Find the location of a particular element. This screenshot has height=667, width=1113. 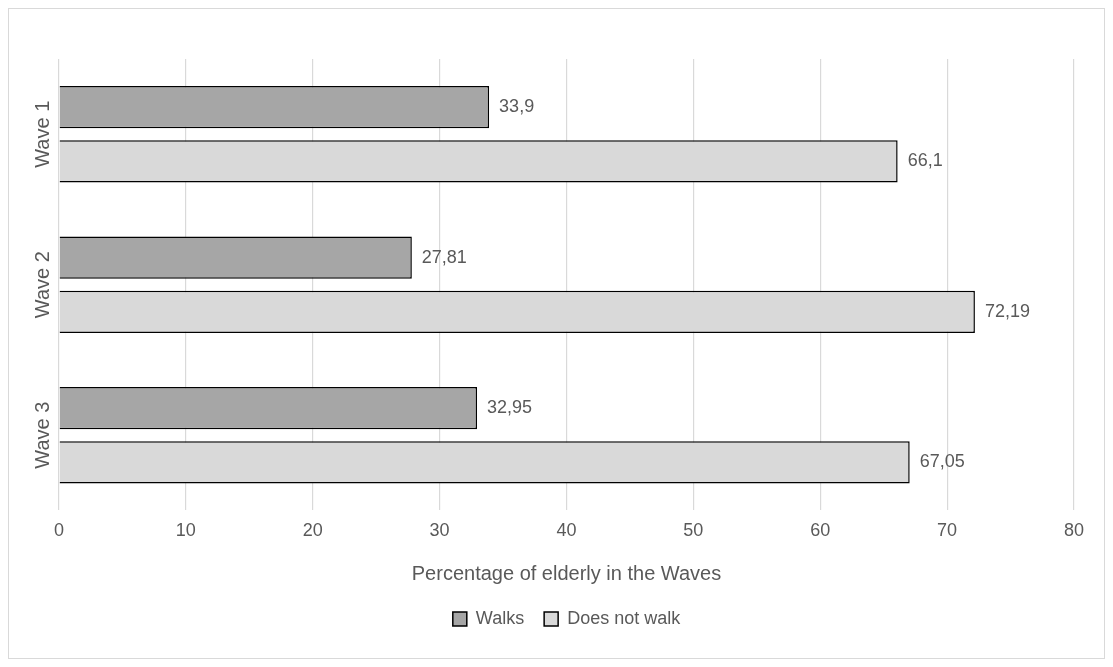

x-tick-label: 0 is located at coordinates (59, 530).